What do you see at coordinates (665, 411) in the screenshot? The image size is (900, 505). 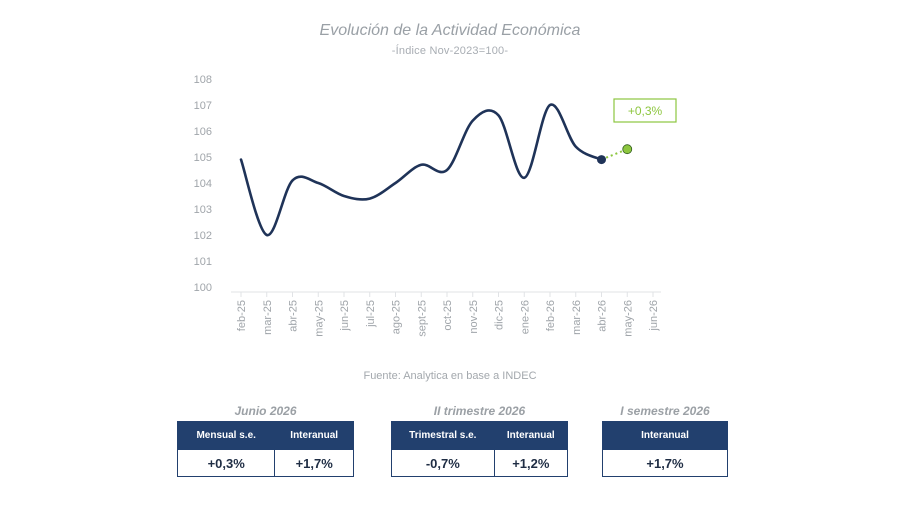 I see `panel-title: I semestre 2026` at bounding box center [665, 411].